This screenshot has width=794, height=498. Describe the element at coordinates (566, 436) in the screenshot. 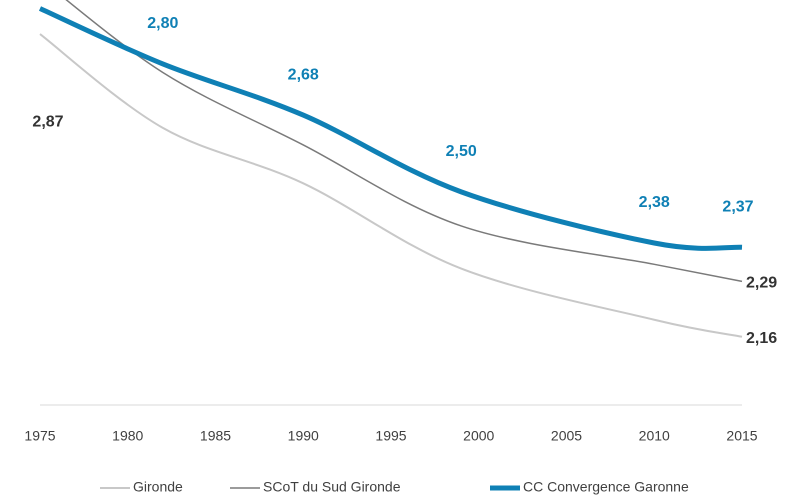

I see `x-tick-label: 2005` at that location.